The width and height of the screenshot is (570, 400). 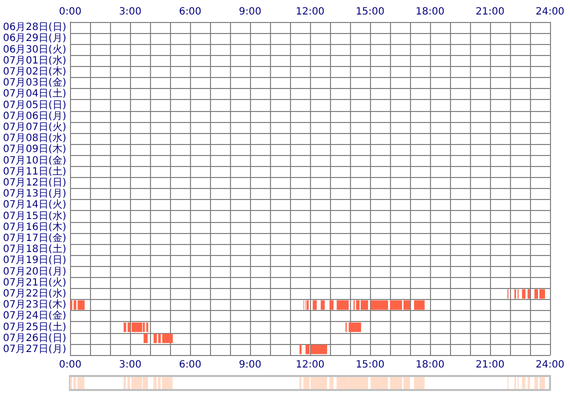 What do you see at coordinates (34, 60) in the screenshot?
I see `y-tick-label: 07月01日(水)` at bounding box center [34, 60].